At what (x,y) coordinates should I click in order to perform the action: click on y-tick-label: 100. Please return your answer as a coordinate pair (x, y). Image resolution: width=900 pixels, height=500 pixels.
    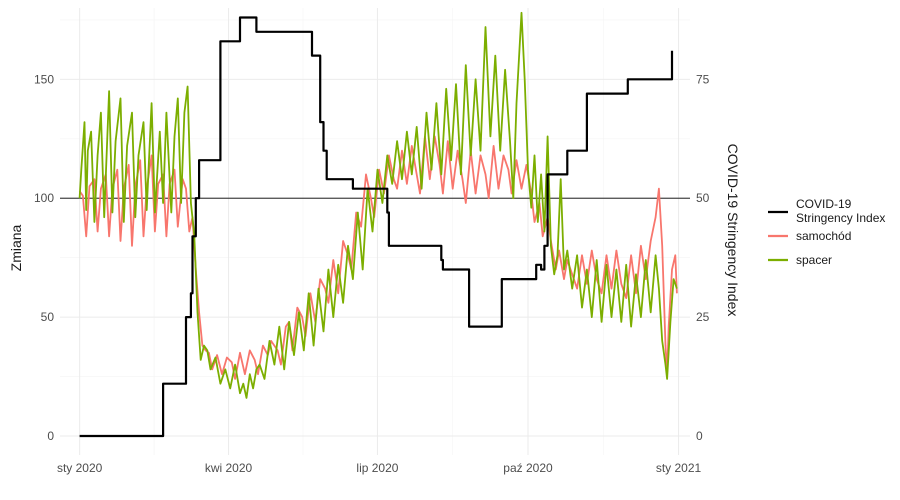
    Looking at the image, I should click on (44, 198).